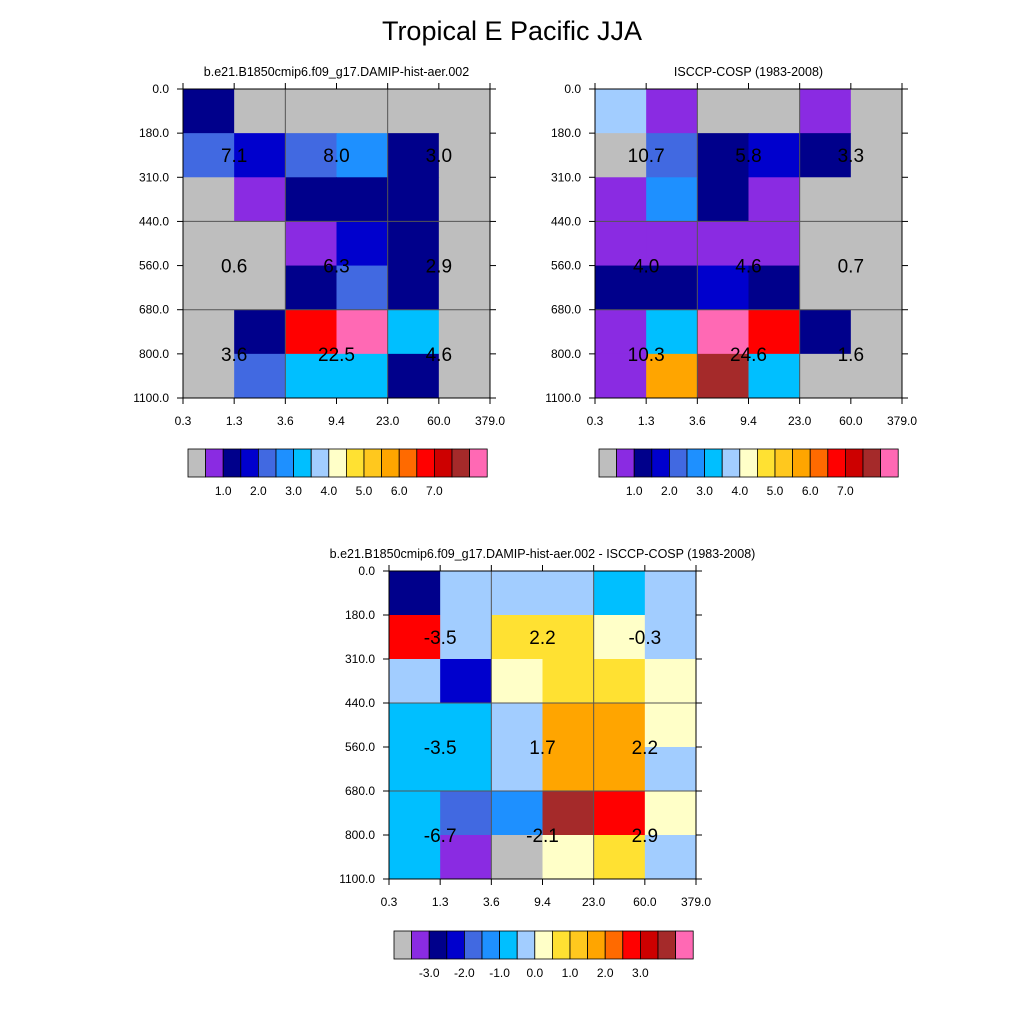 Image resolution: width=1024 pixels, height=1024 pixels. Describe the element at coordinates (388, 421) in the screenshot. I see `x-tick-label: 23.0` at that location.